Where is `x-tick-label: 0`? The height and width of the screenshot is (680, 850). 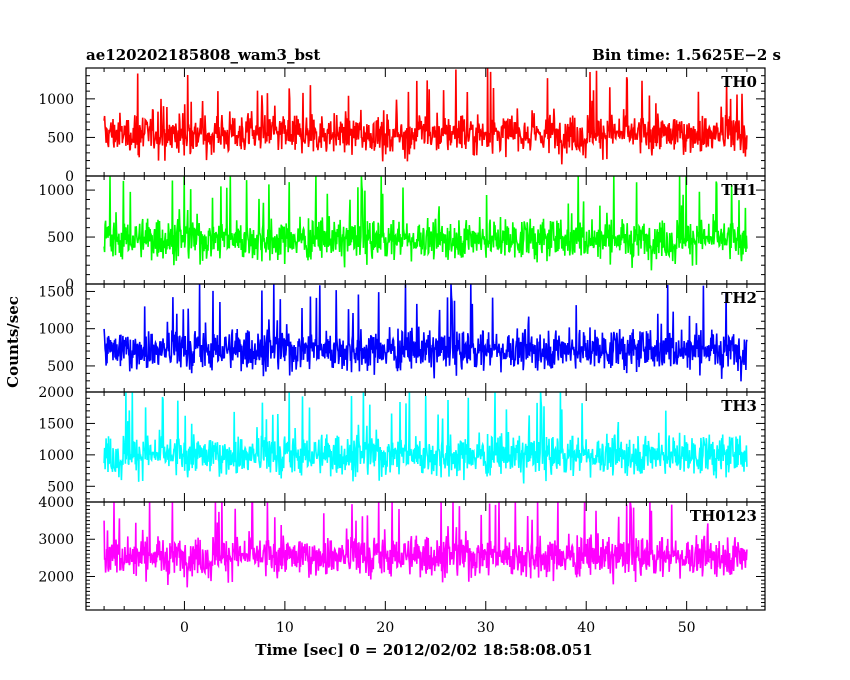
x-tick-label: 0 is located at coordinates (184, 628).